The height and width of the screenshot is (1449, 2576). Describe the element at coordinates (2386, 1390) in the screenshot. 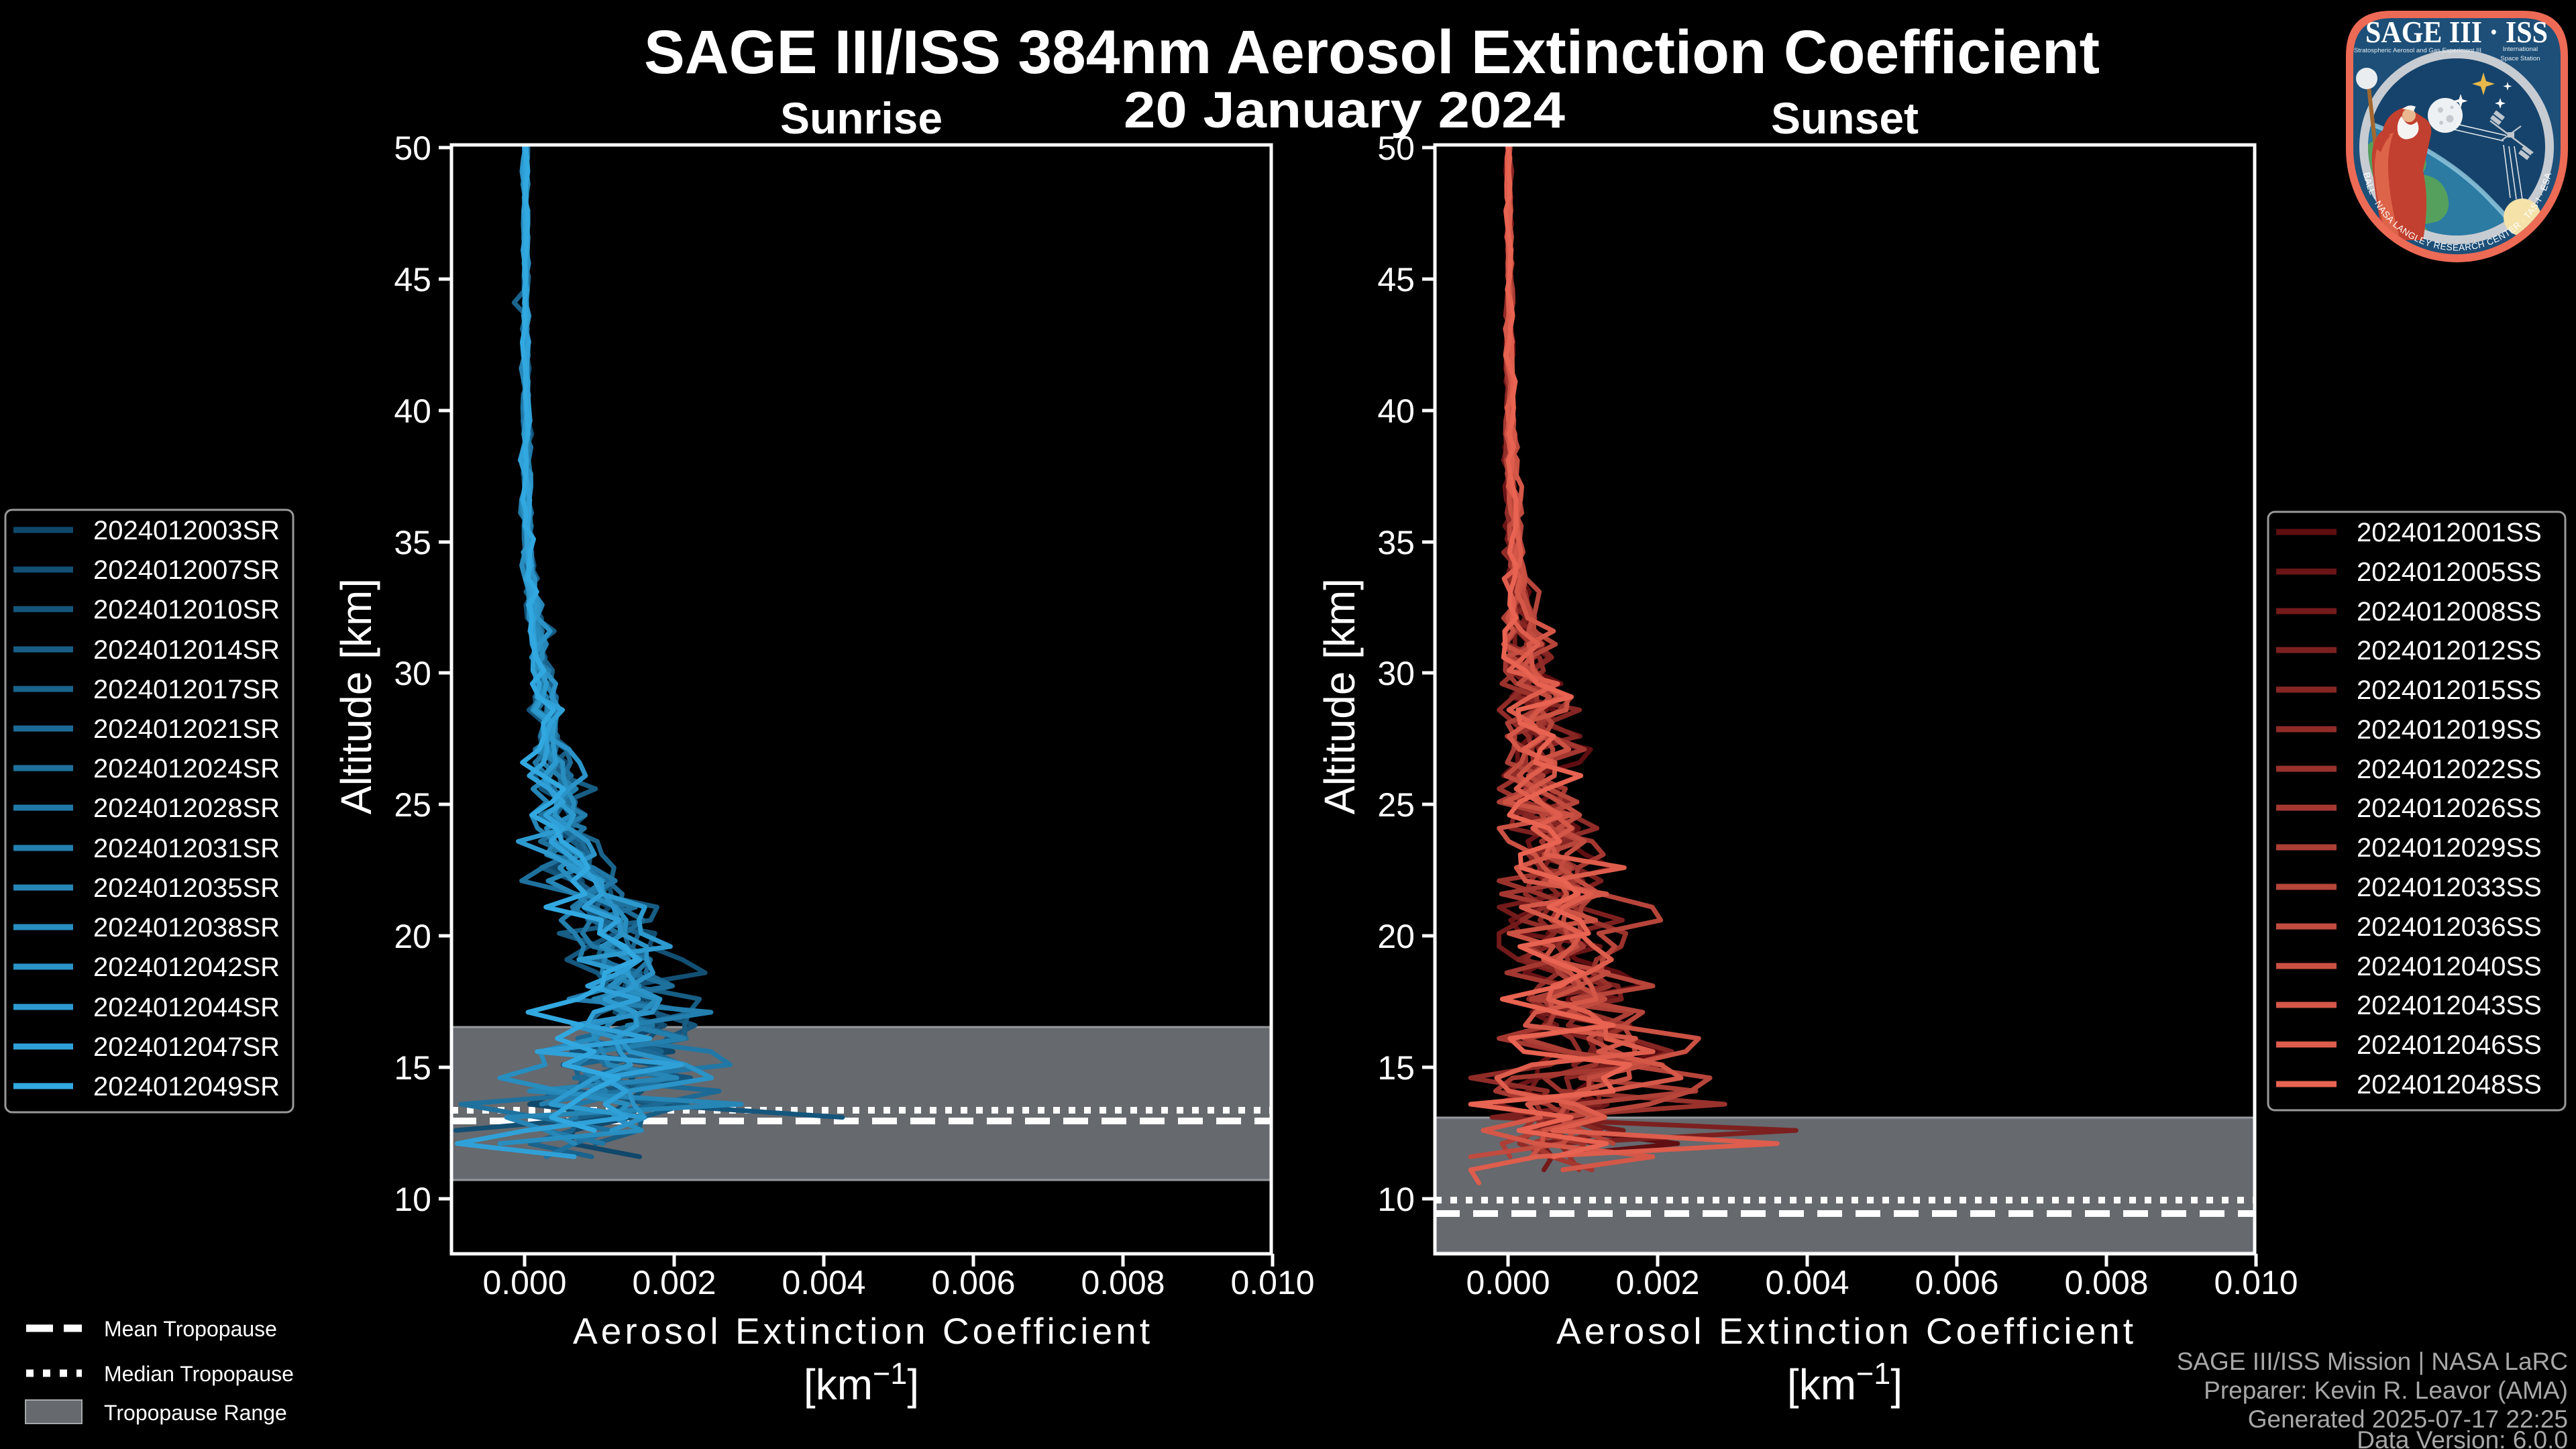

I see `svg-text:Preparer: Kevin R. Leavor (AMA: Preparer: Kevin R. Leavor (AMA)` at that location.